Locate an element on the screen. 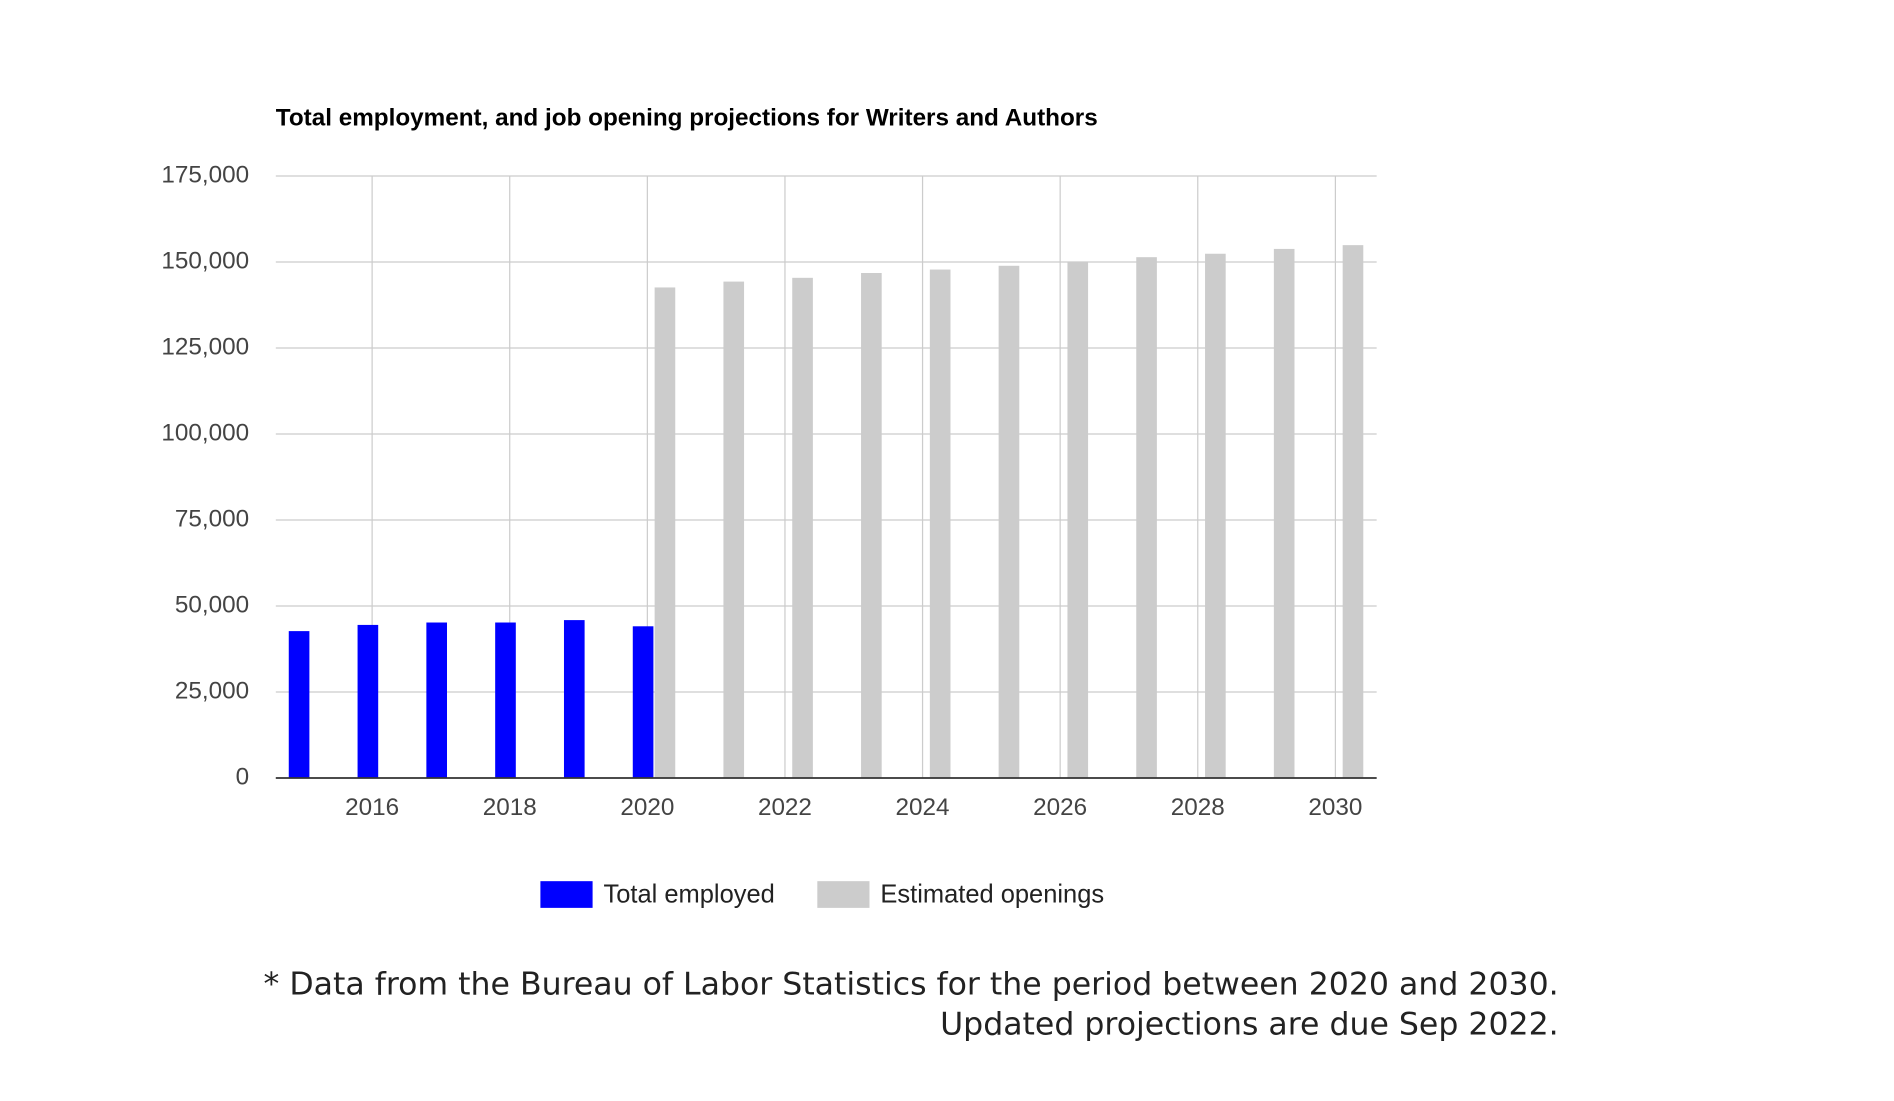  y-tick-label: 150,000 is located at coordinates (205, 260).